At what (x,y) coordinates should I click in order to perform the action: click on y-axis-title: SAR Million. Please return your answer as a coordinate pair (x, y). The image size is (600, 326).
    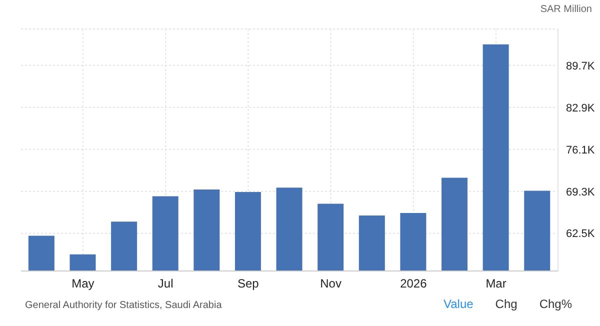
    Looking at the image, I should click on (566, 9).